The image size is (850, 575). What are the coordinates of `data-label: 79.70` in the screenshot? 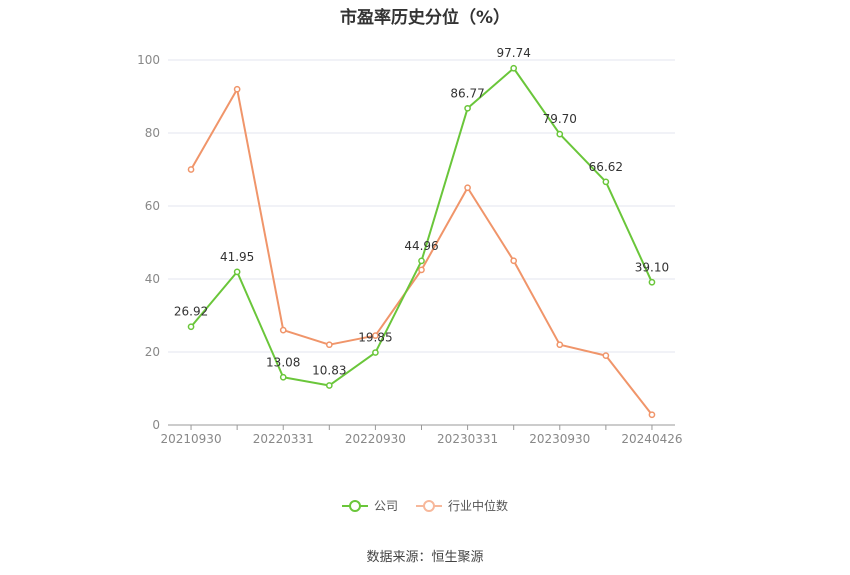 It's located at (560, 119).